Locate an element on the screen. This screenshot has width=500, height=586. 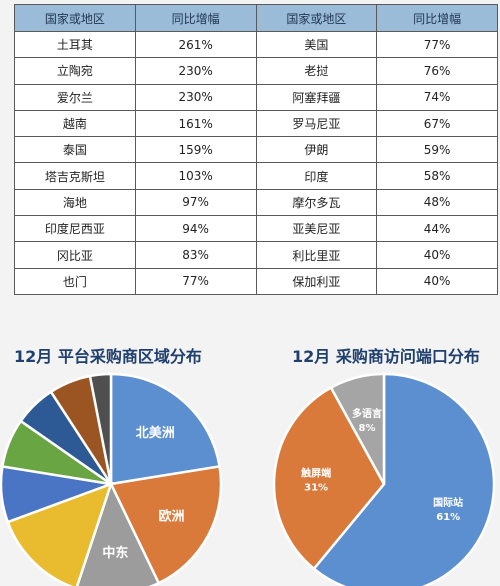
table-header-row: 国家或地区 同比增幅 国家或地区 同比增幅 is located at coordinates (256, 18).